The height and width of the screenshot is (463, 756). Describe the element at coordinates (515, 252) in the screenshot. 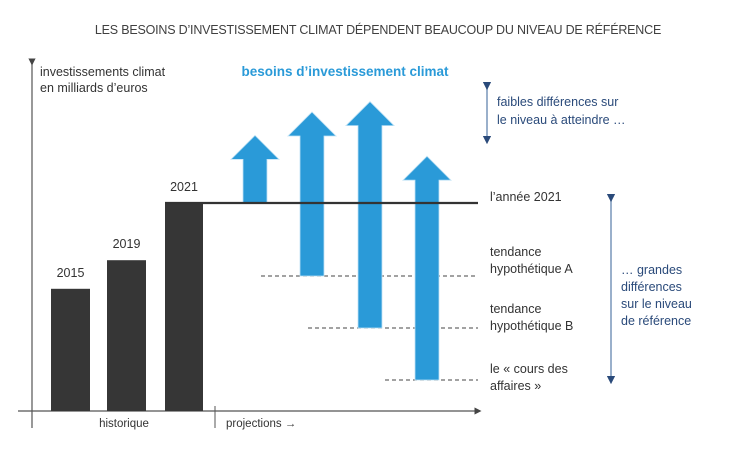

I see `reference-label-tendance-a-1: tendance` at that location.